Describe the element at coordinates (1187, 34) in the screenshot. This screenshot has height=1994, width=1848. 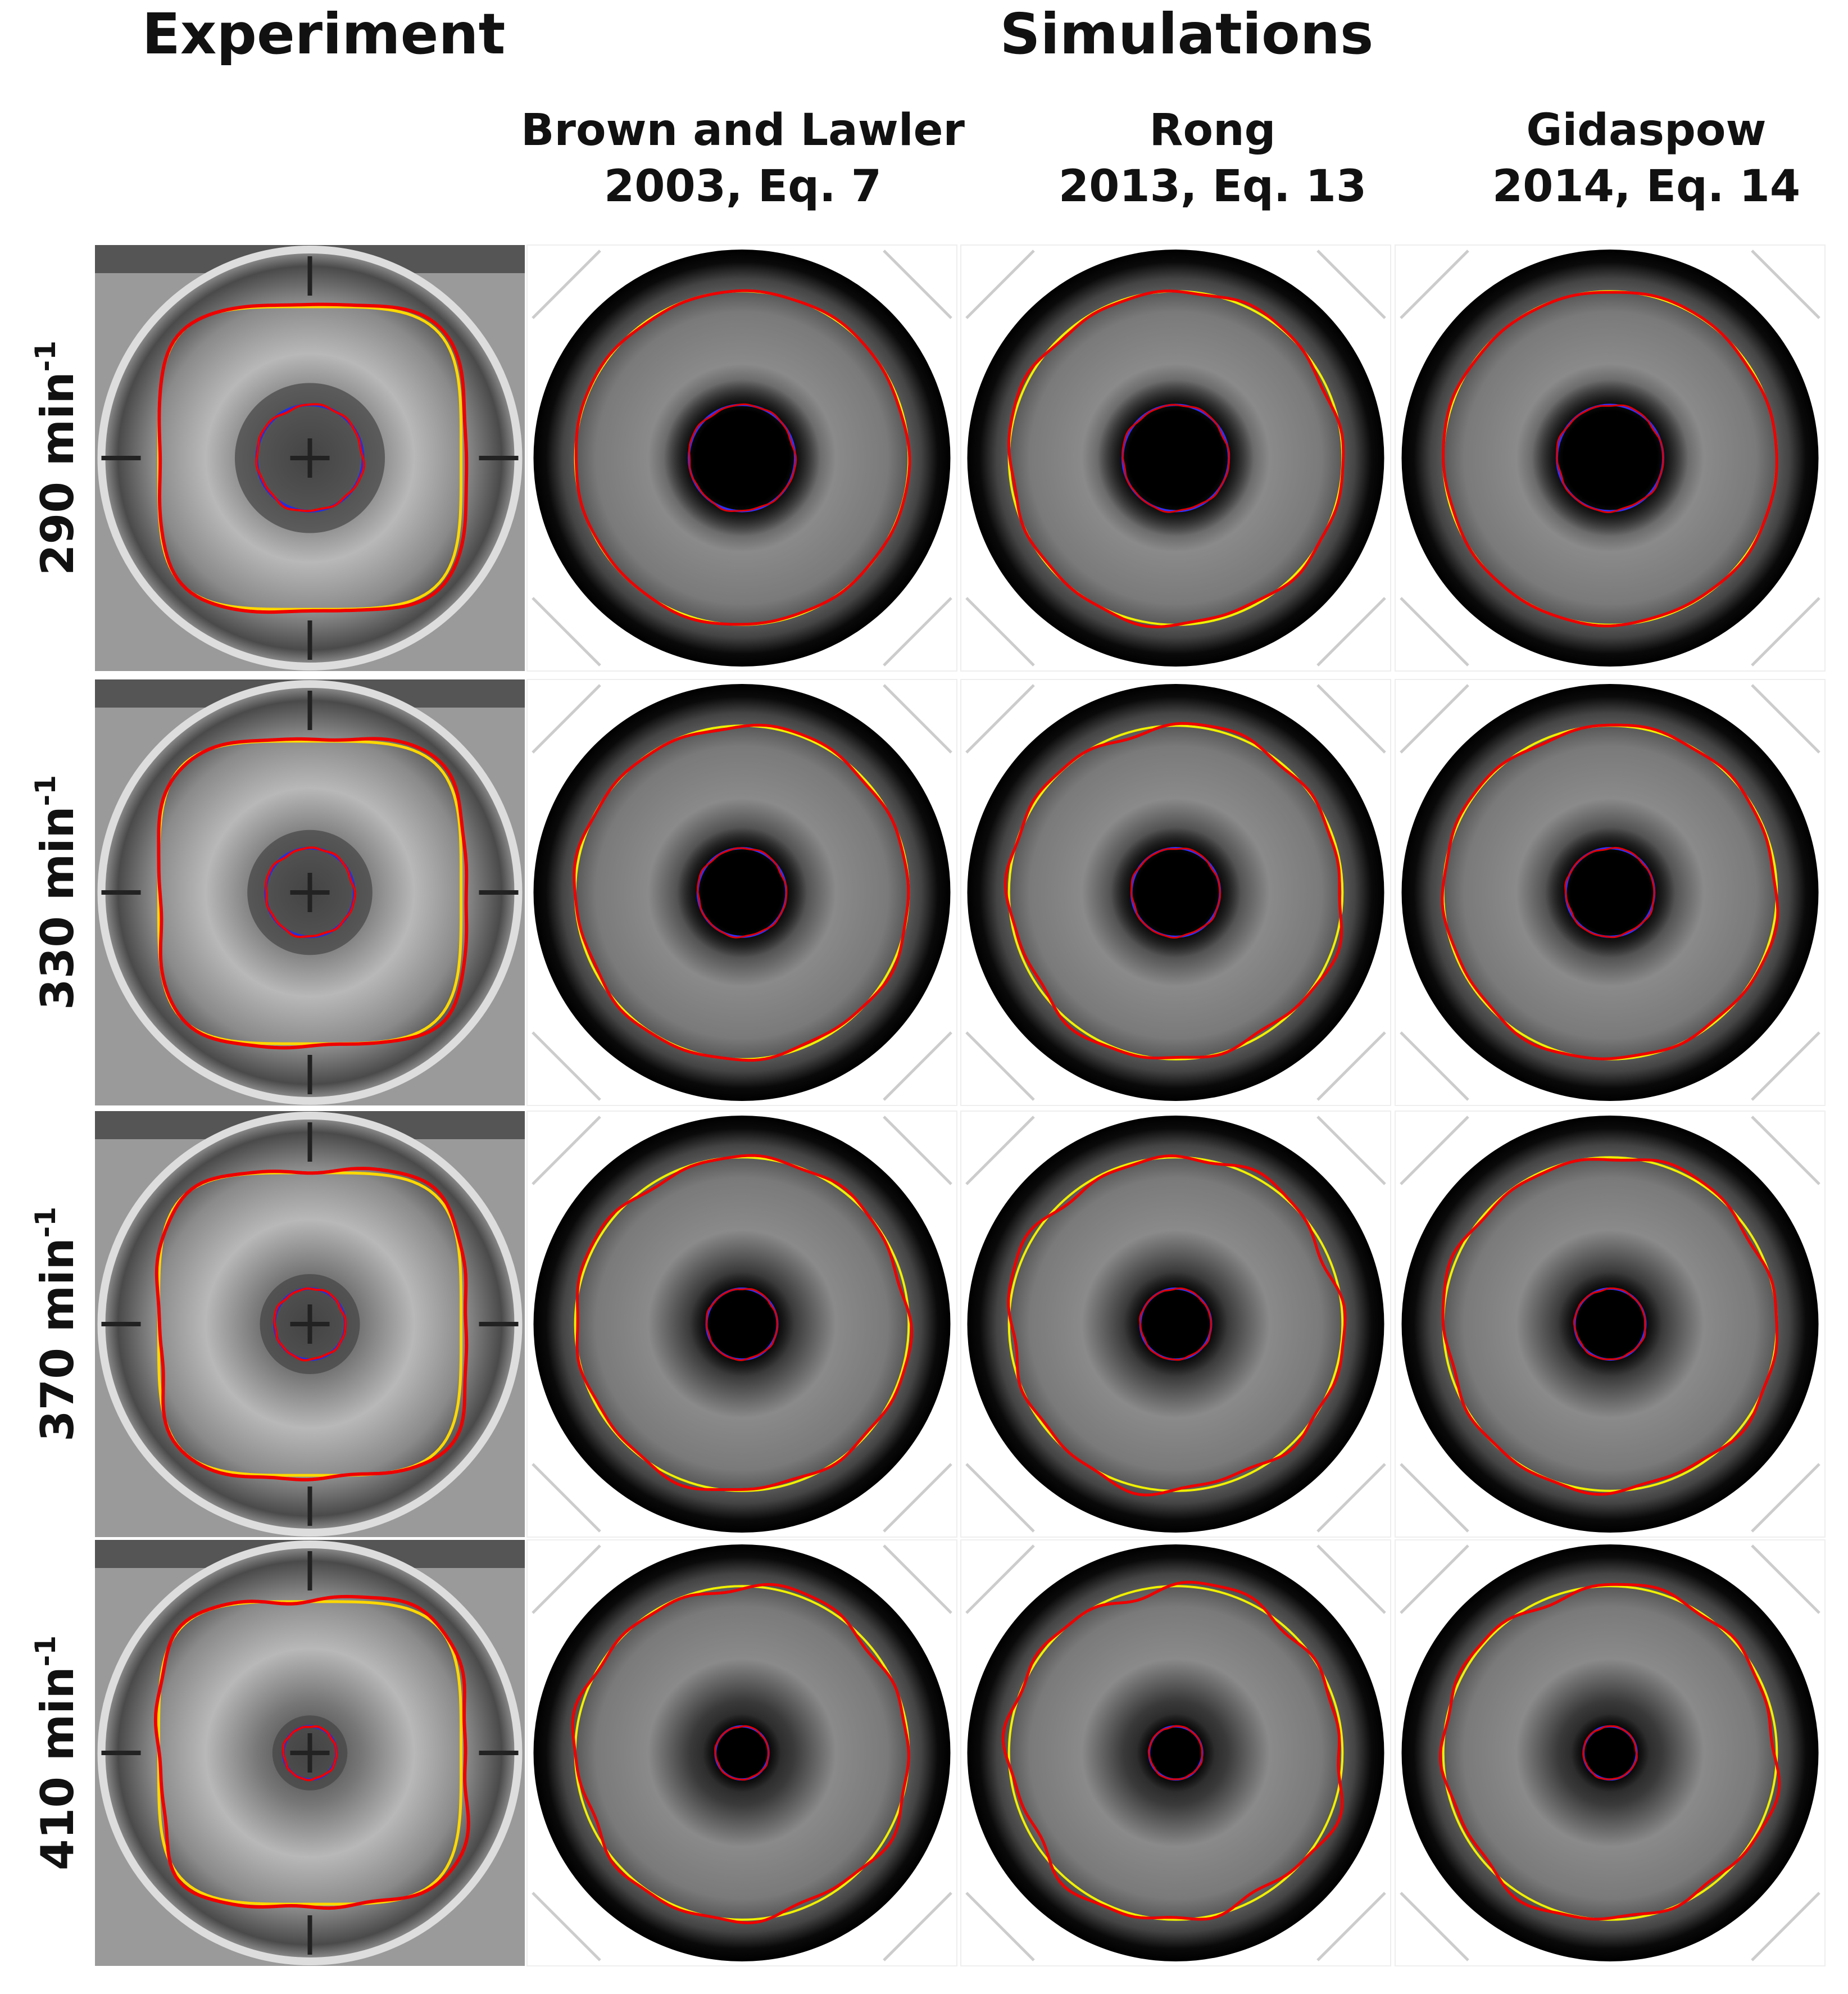
I see `simulations-heading: Simulations` at that location.